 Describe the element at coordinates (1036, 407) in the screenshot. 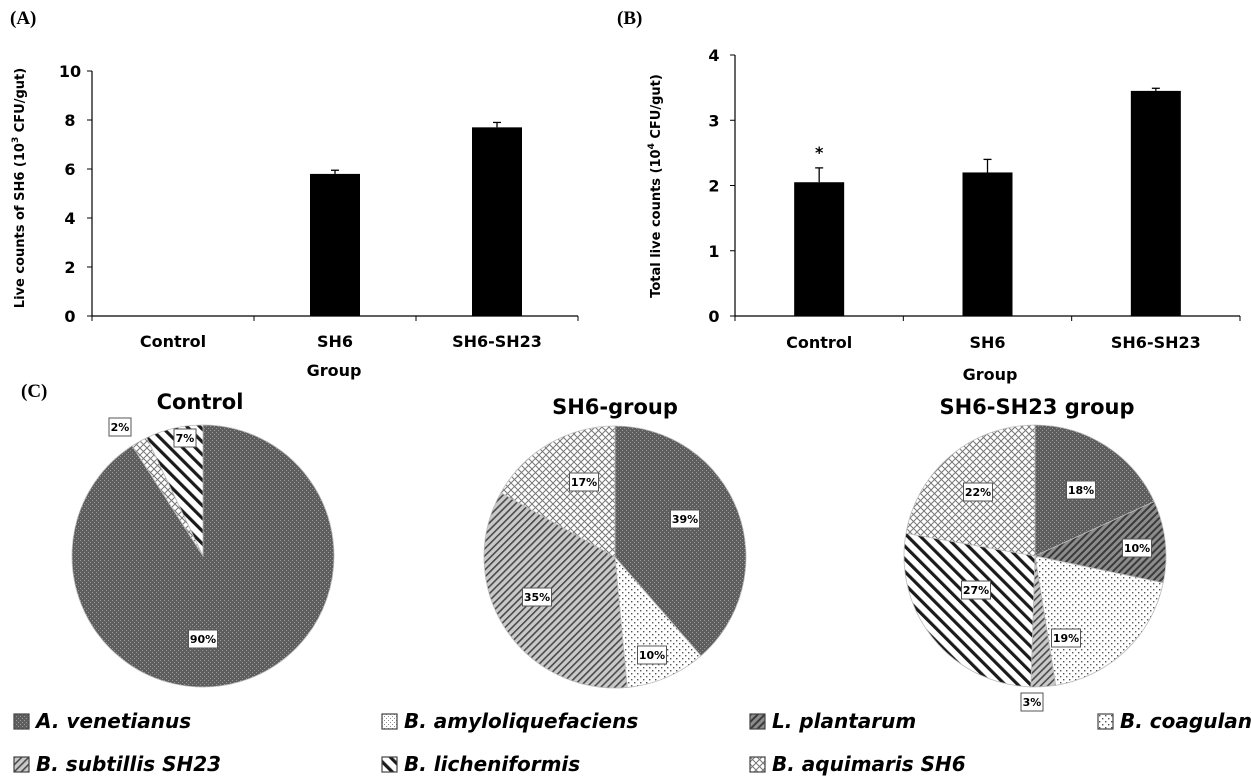

I see `pie-title-sh6-sh23-group: SH6-SH23 group` at that location.